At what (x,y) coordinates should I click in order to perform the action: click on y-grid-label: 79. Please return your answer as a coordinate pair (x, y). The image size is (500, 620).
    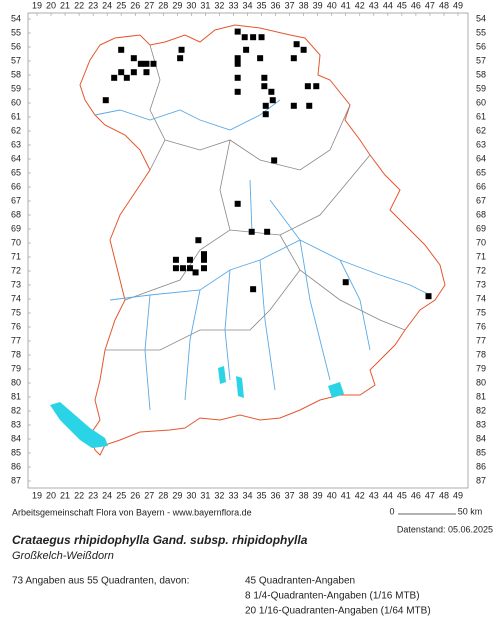
    Looking at the image, I should click on (481, 368).